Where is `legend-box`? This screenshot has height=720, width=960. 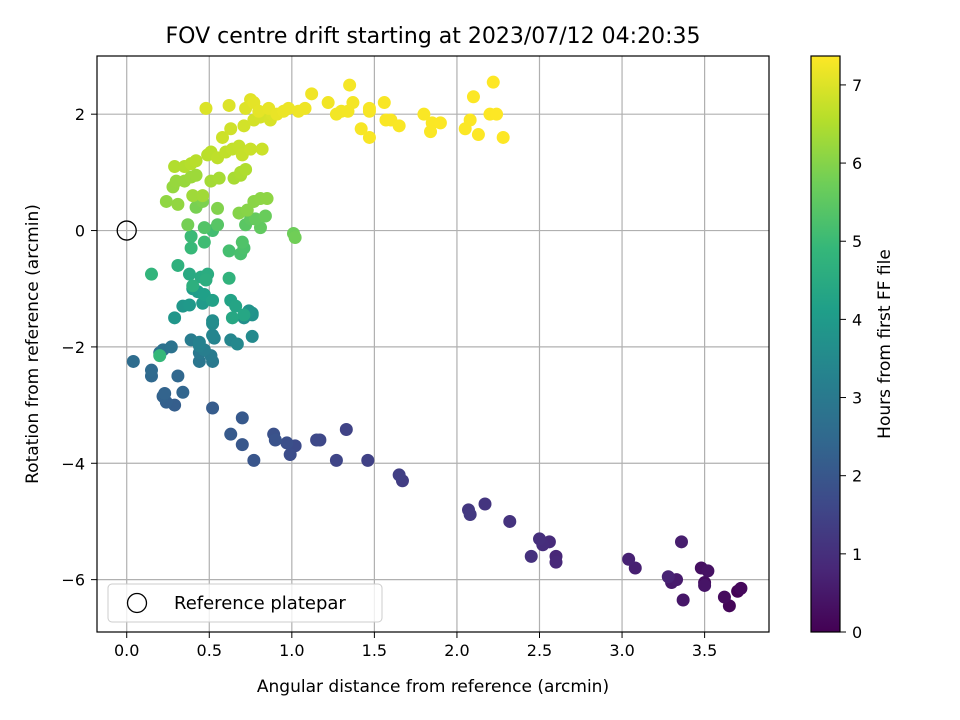 legend-box is located at coordinates (245, 603).